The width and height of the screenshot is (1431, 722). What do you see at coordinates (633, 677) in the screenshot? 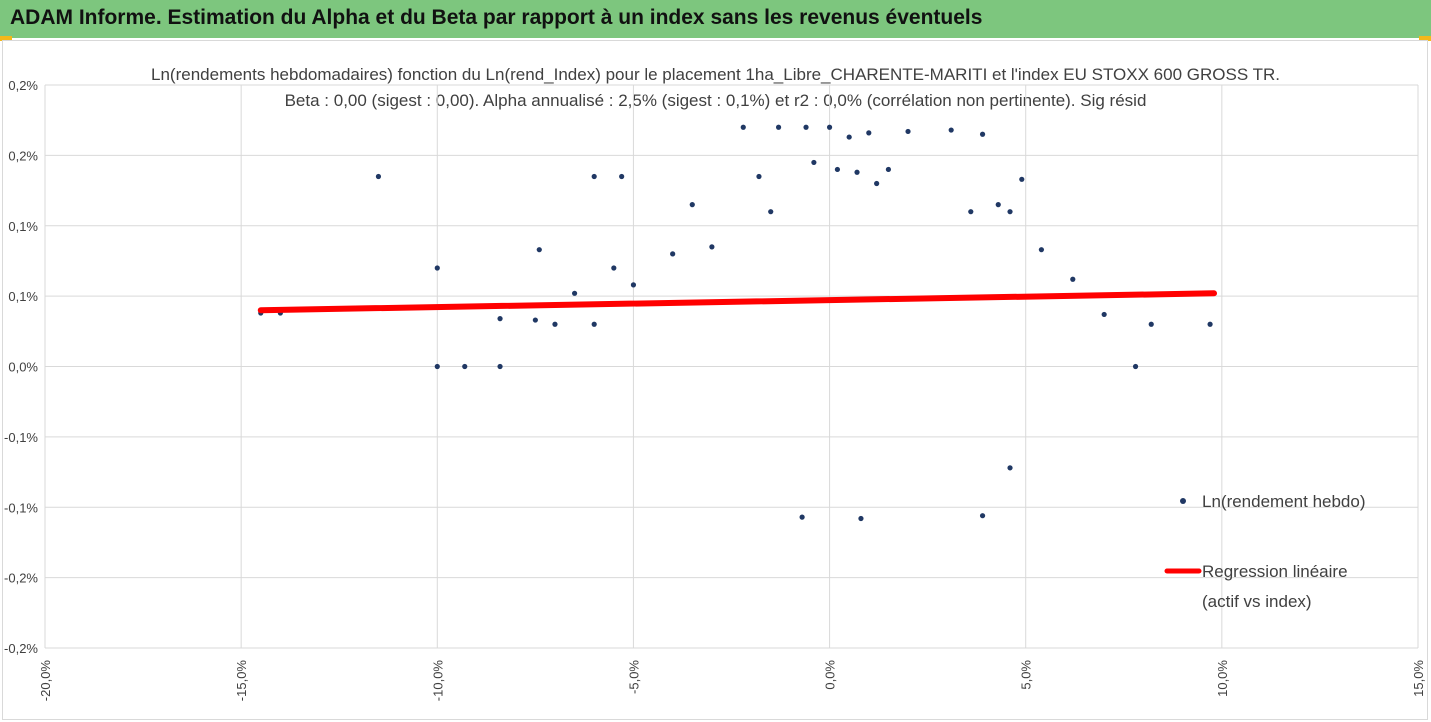
I see `x-tick-label: -5,0%` at bounding box center [633, 677].